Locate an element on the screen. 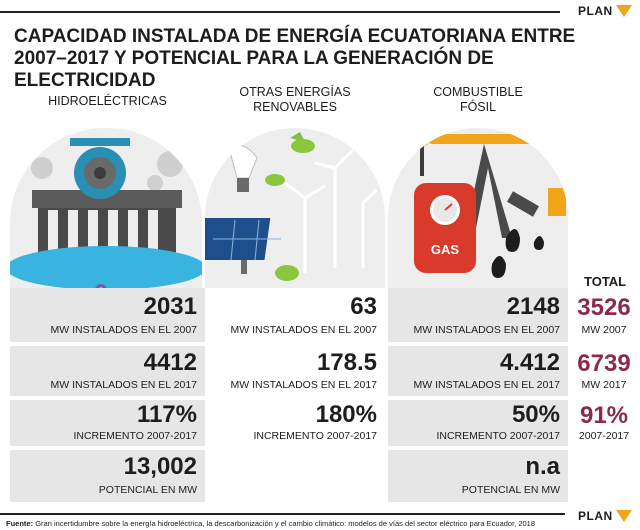 The width and height of the screenshot is (640, 530). renov-cell-2007: 63 MW INSTALADOS EN EL 2007 is located at coordinates (295, 315).